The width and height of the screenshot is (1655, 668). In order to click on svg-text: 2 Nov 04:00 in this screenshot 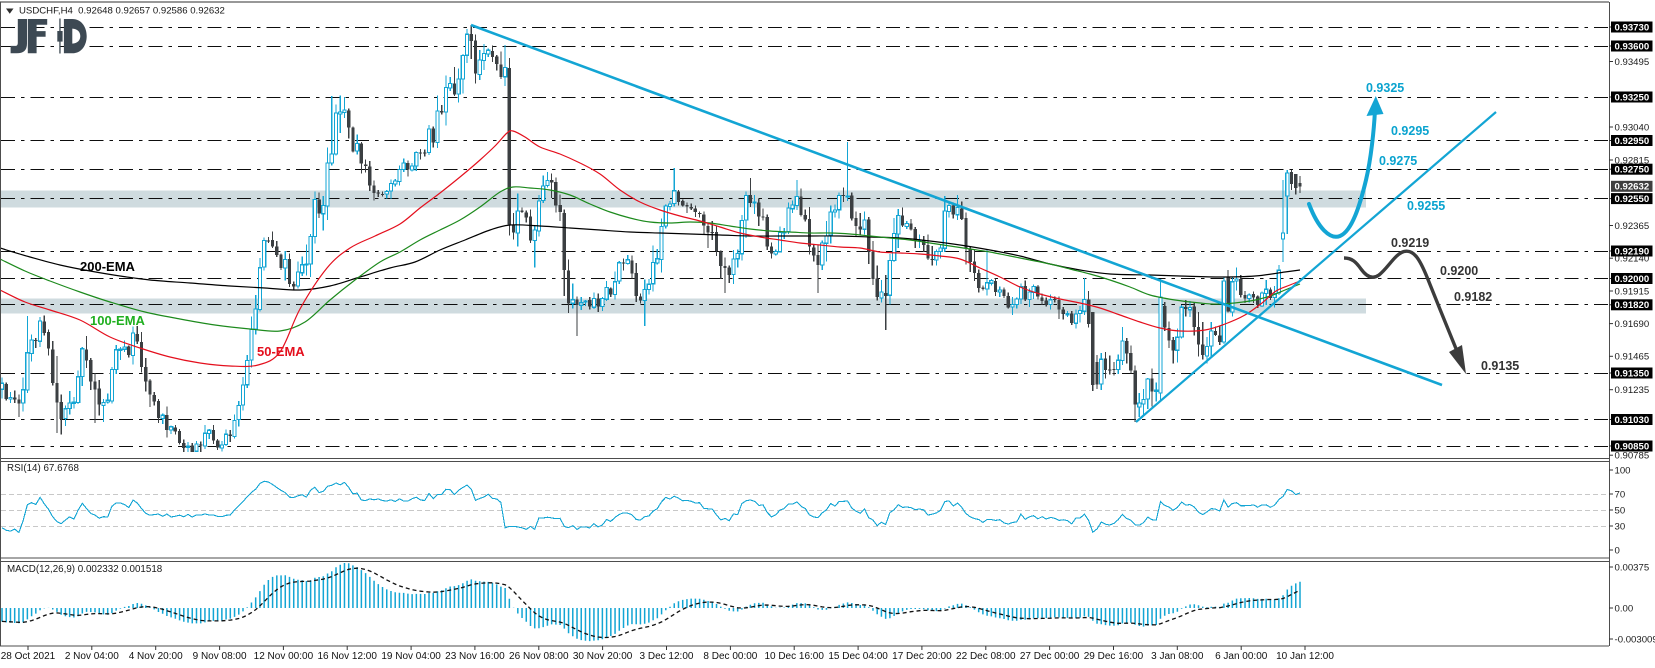, I will do `click(92, 656)`.